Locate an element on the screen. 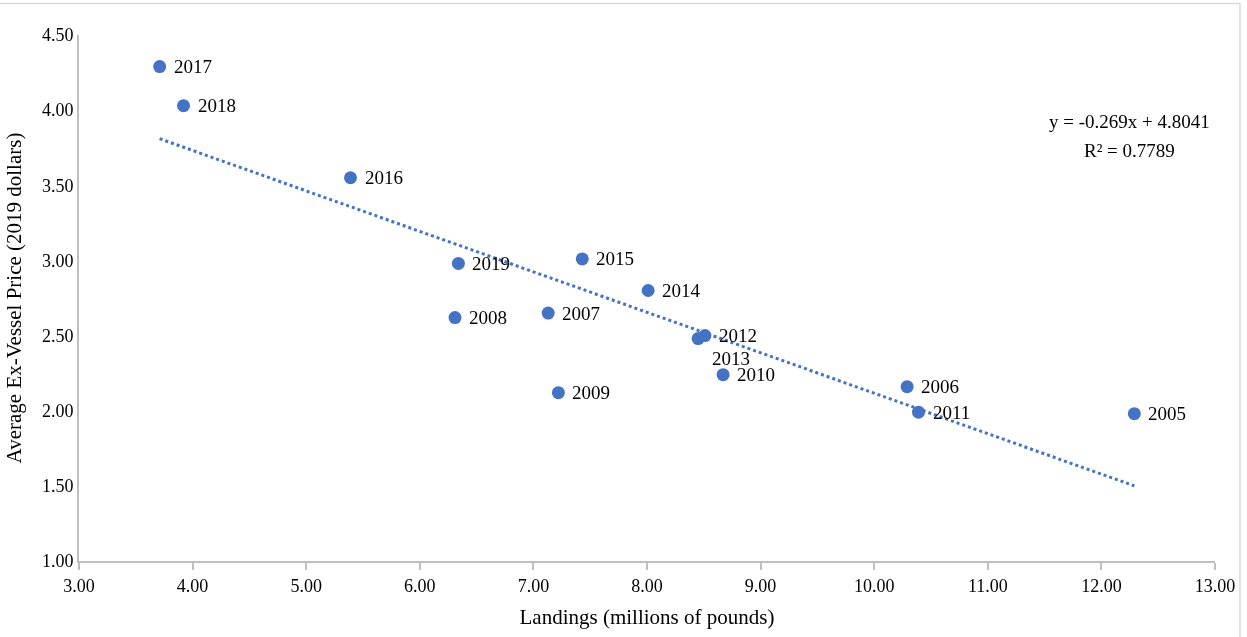 This screenshot has width=1247, height=637. annotation: 2007 is located at coordinates (581, 313).